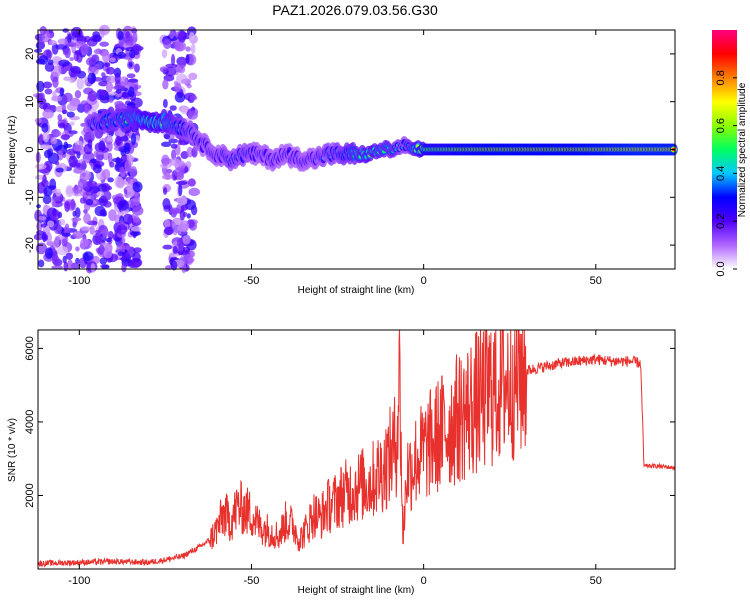 This screenshot has width=750, height=605. What do you see at coordinates (30, 245) in the screenshot?
I see `spectrogram-y-tick-label: -20` at bounding box center [30, 245].